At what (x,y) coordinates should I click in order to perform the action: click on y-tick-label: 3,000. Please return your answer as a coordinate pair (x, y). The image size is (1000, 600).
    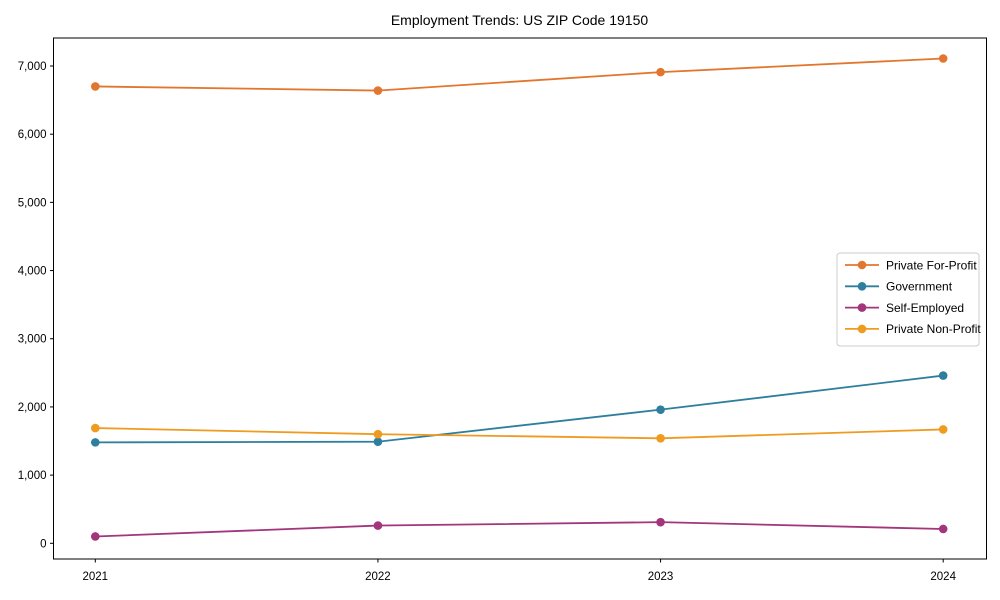
    Looking at the image, I should click on (32, 340).